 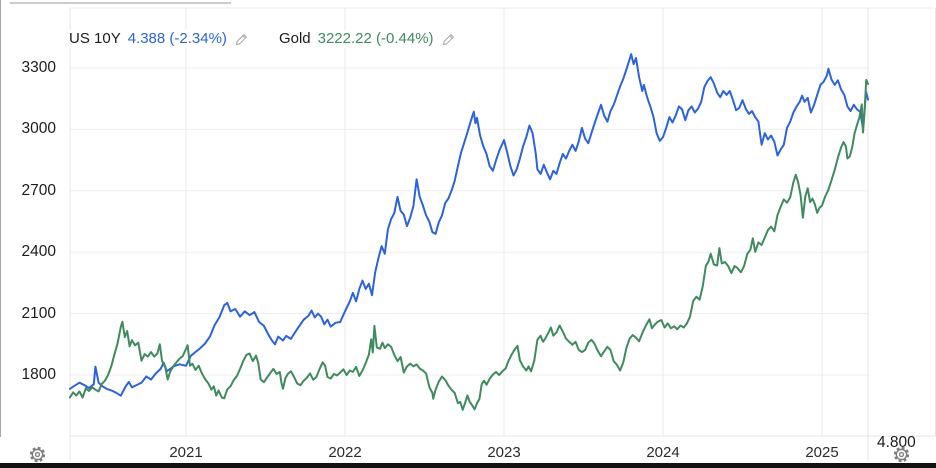 I want to click on left-axis-tick: 1800, so click(x=38, y=374).